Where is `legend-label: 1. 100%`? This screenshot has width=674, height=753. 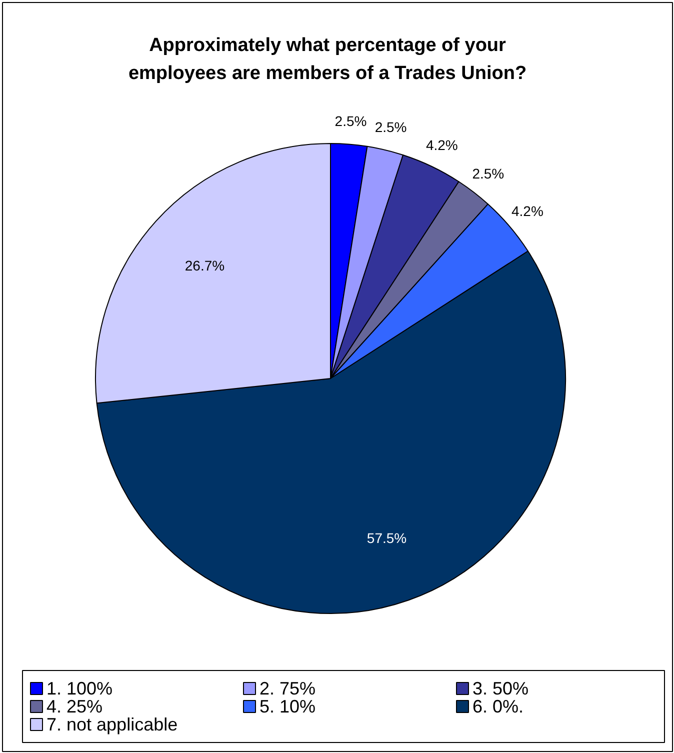
legend-label: 1. 100% is located at coordinates (79, 688).